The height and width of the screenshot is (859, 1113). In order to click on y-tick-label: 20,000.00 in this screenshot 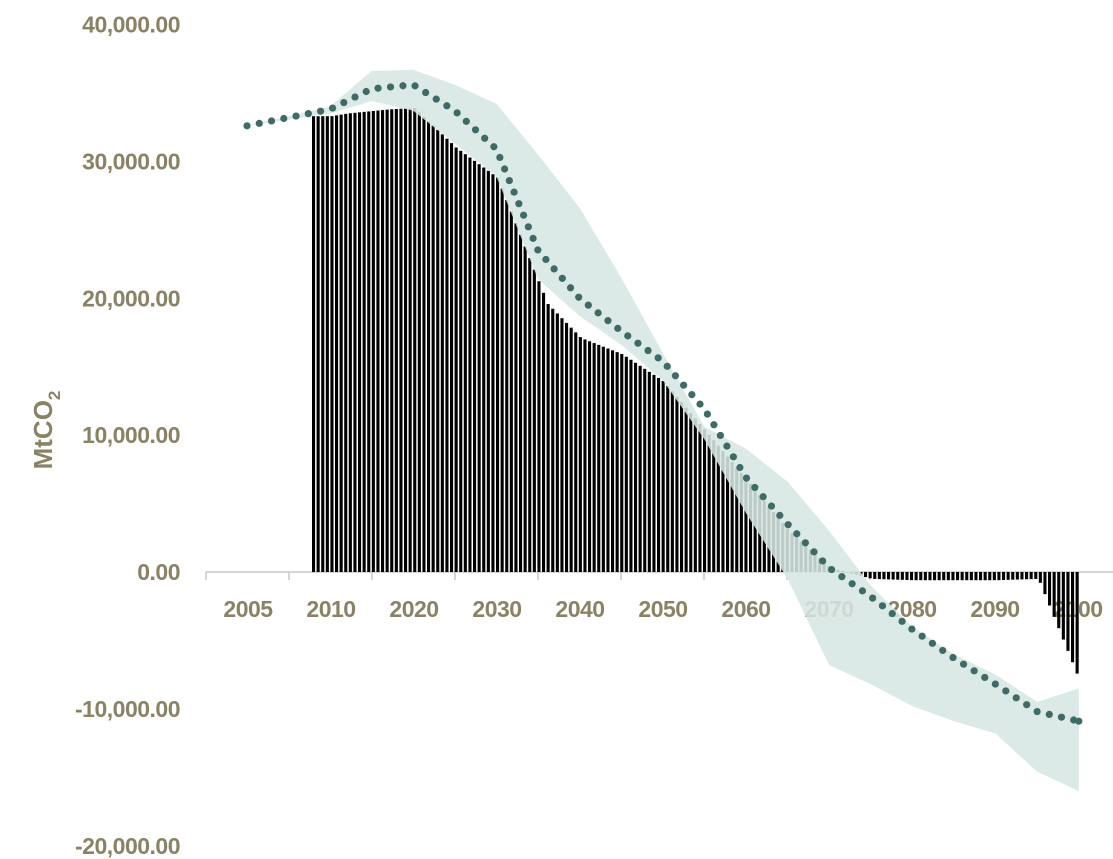, I will do `click(131, 298)`.